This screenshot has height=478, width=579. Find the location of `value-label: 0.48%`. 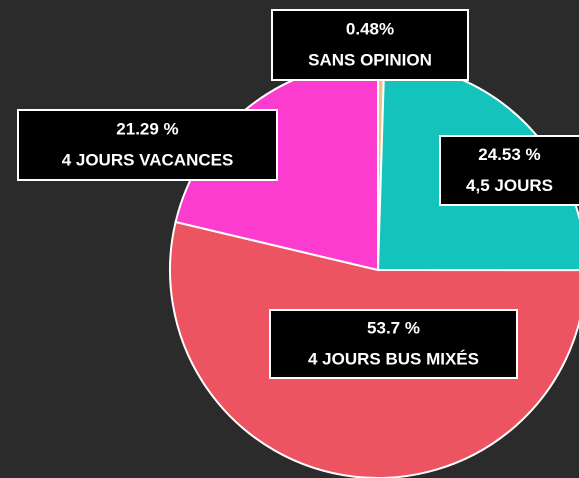

value-label: 0.48% is located at coordinates (370, 28).